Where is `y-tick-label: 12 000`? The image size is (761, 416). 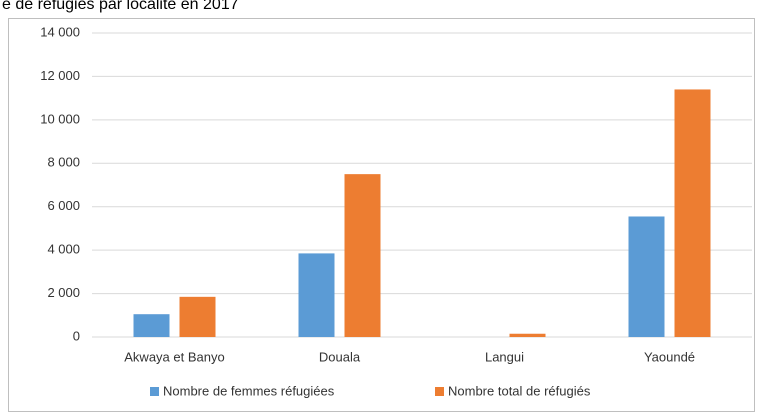
y-tick-label: 12 000 is located at coordinates (60, 75).